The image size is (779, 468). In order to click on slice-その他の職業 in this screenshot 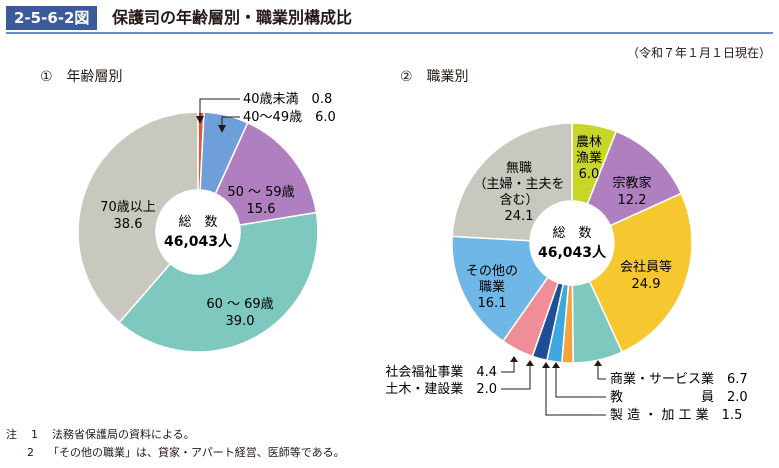, I will do `click(500, 289)`.